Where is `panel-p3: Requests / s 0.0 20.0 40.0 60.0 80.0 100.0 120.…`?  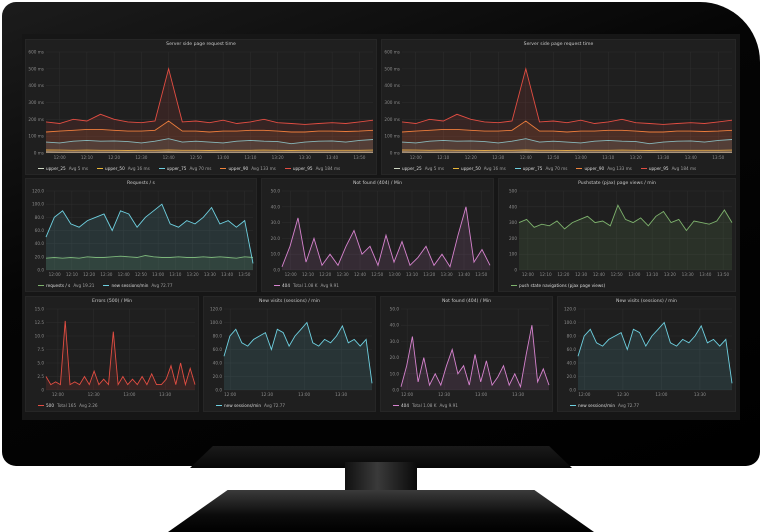 panel-p3: Requests / s 0.0 20.0 40.0 60.0 80.0 100.0 120.… is located at coordinates (141, 235).